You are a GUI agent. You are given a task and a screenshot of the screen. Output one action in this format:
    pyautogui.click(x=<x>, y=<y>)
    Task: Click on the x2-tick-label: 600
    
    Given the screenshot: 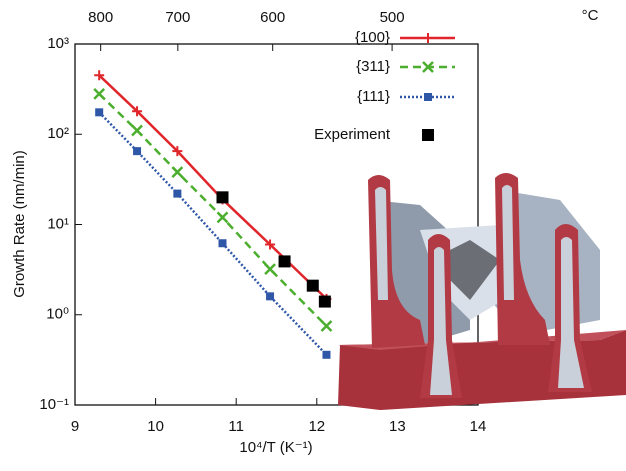 What is the action you would take?
    pyautogui.click(x=272, y=17)
    